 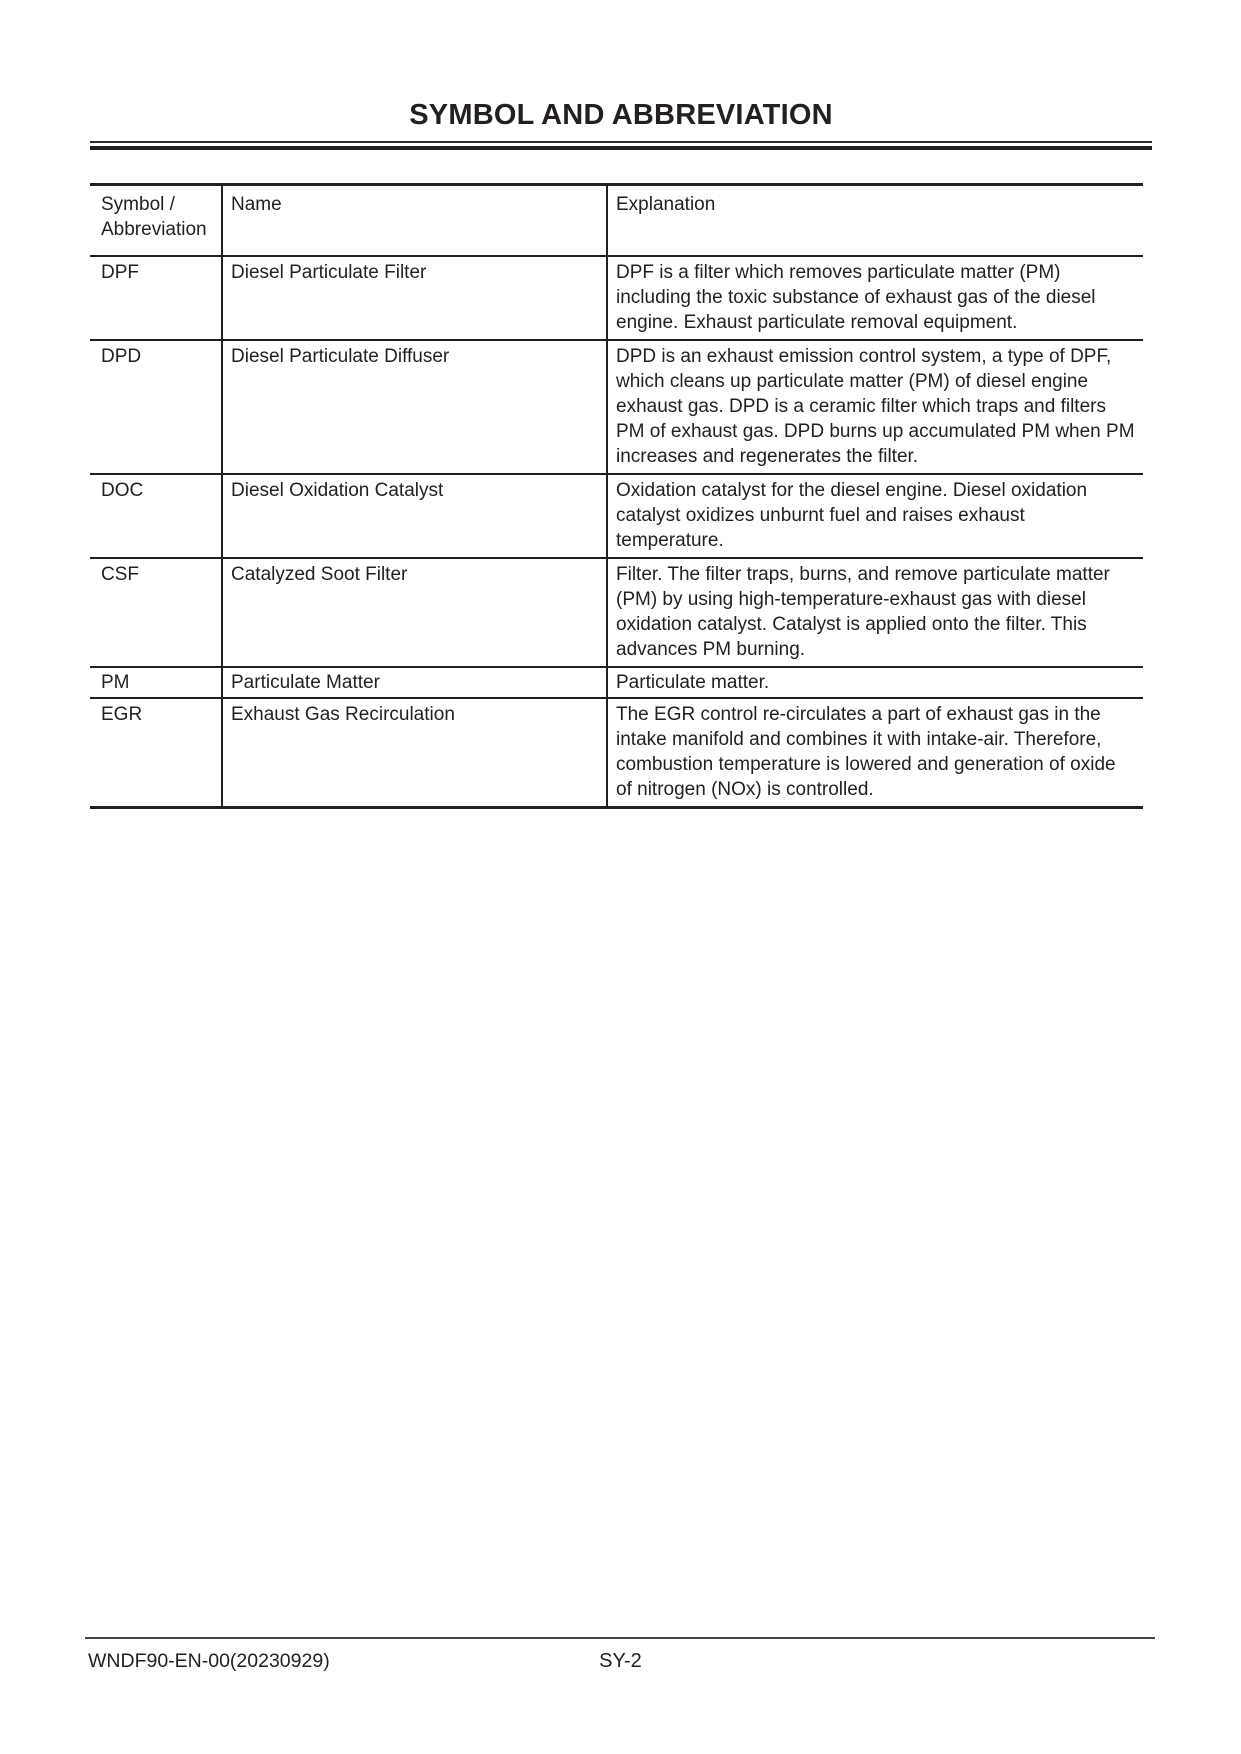 I want to click on title-rule-thin-line, so click(x=621, y=142).